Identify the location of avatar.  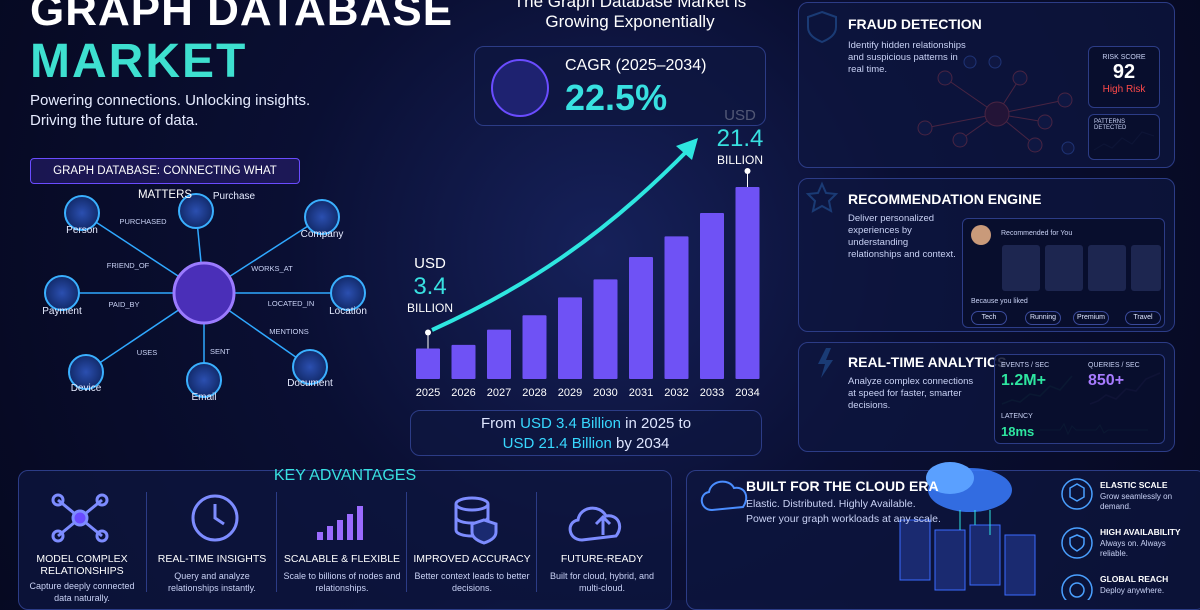
(981, 235).